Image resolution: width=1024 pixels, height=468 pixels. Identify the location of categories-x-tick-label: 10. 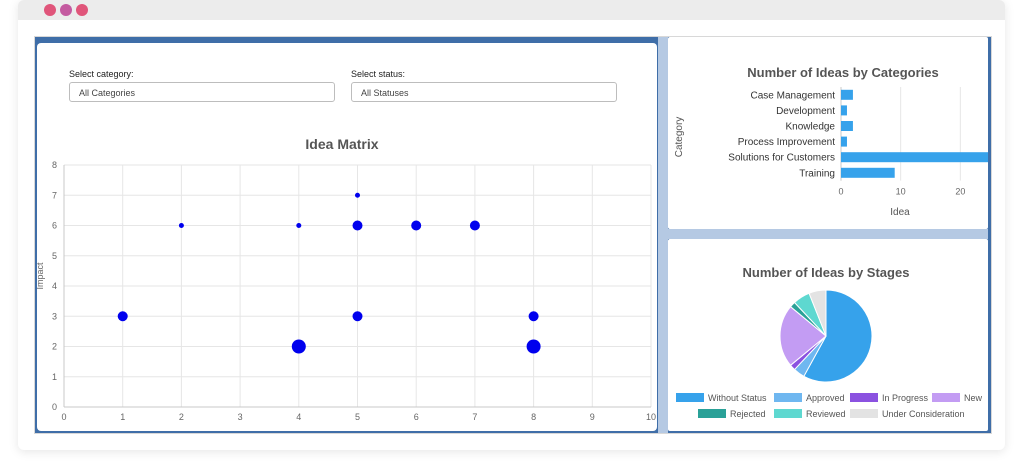
(901, 192).